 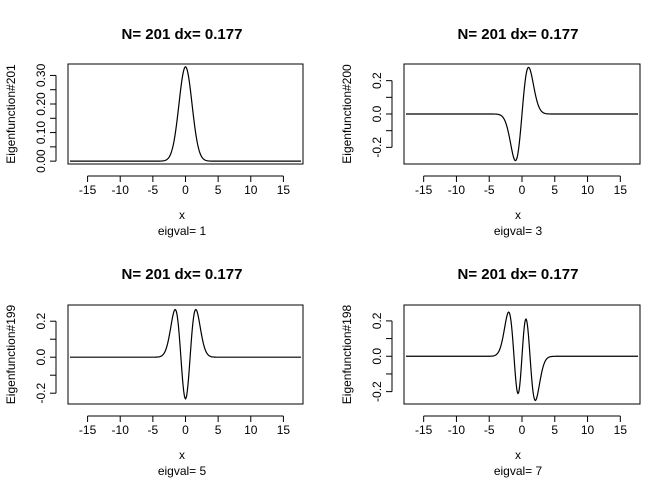 What do you see at coordinates (182, 471) in the screenshot?
I see `eigval-label: eigval= 5` at bounding box center [182, 471].